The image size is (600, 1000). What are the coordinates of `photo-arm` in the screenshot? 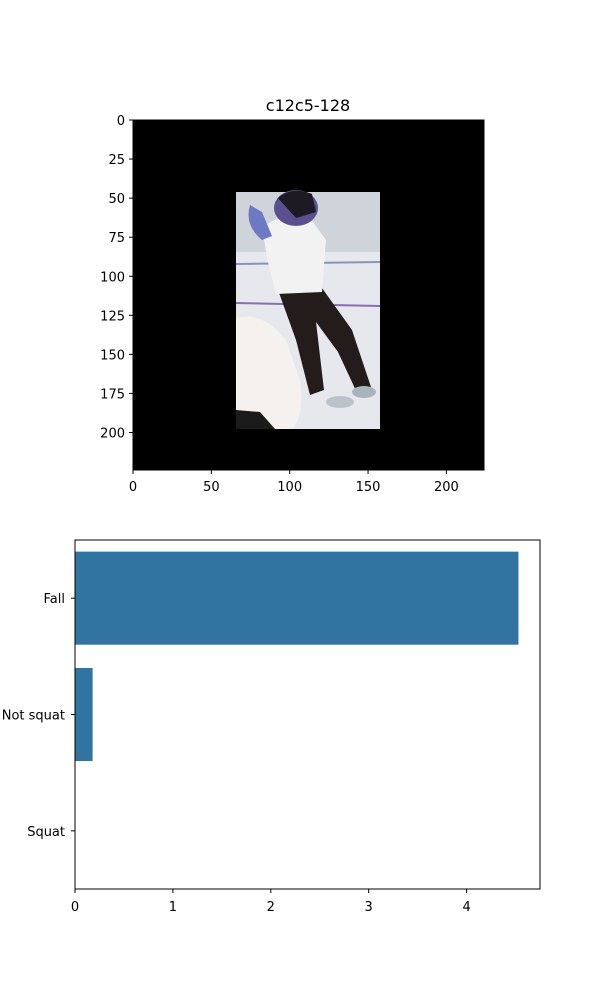 It's located at (260, 222).